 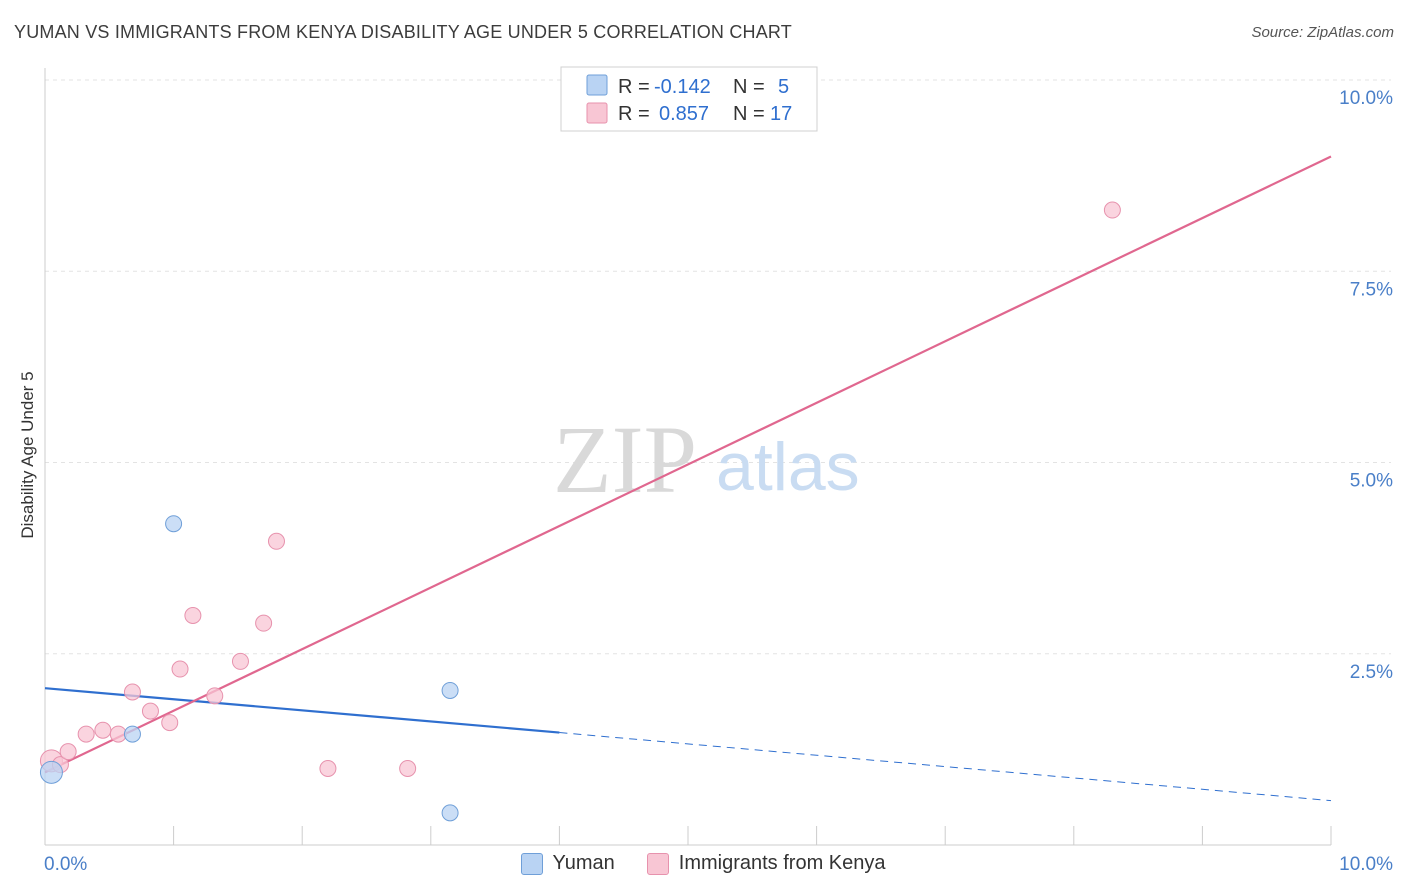 What do you see at coordinates (1366, 98) in the screenshot?
I see `y-tick-label: 10.0%` at bounding box center [1366, 98].